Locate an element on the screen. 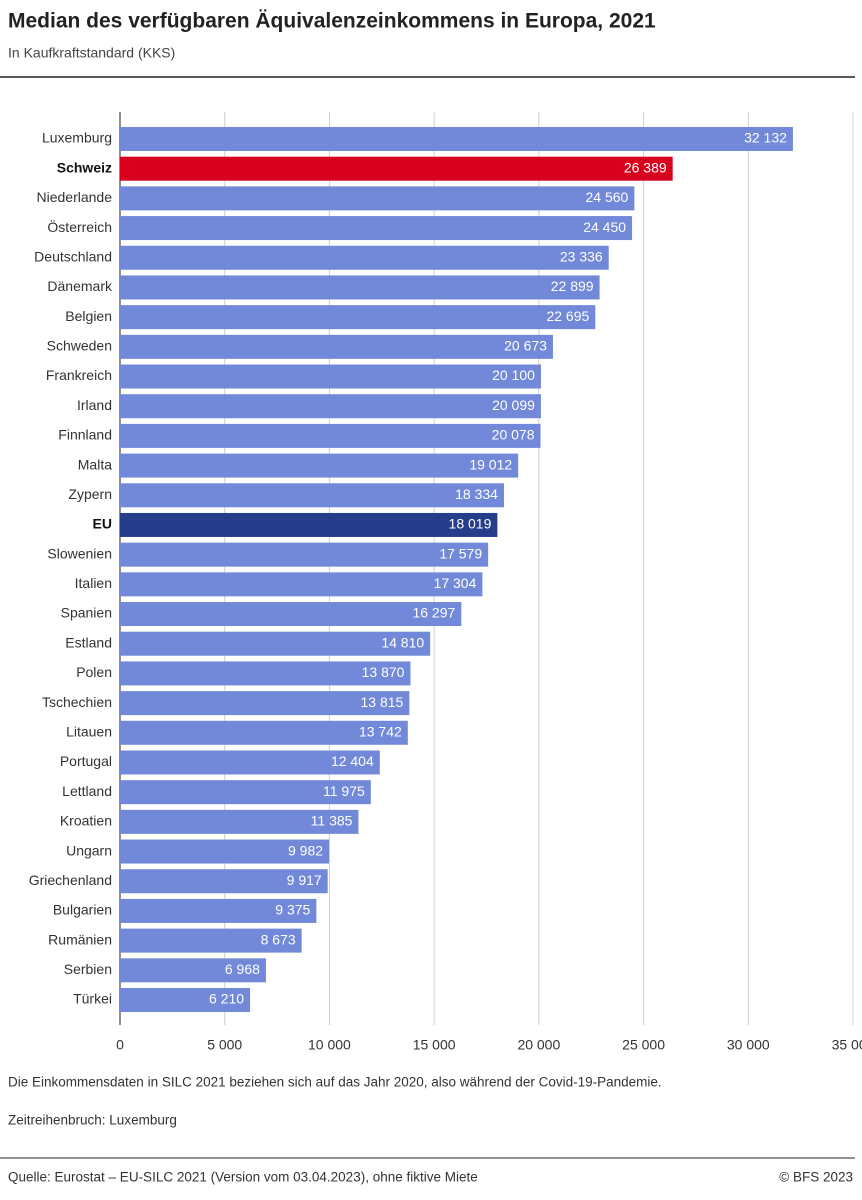  x-tick-label: 10 000 is located at coordinates (329, 1045).